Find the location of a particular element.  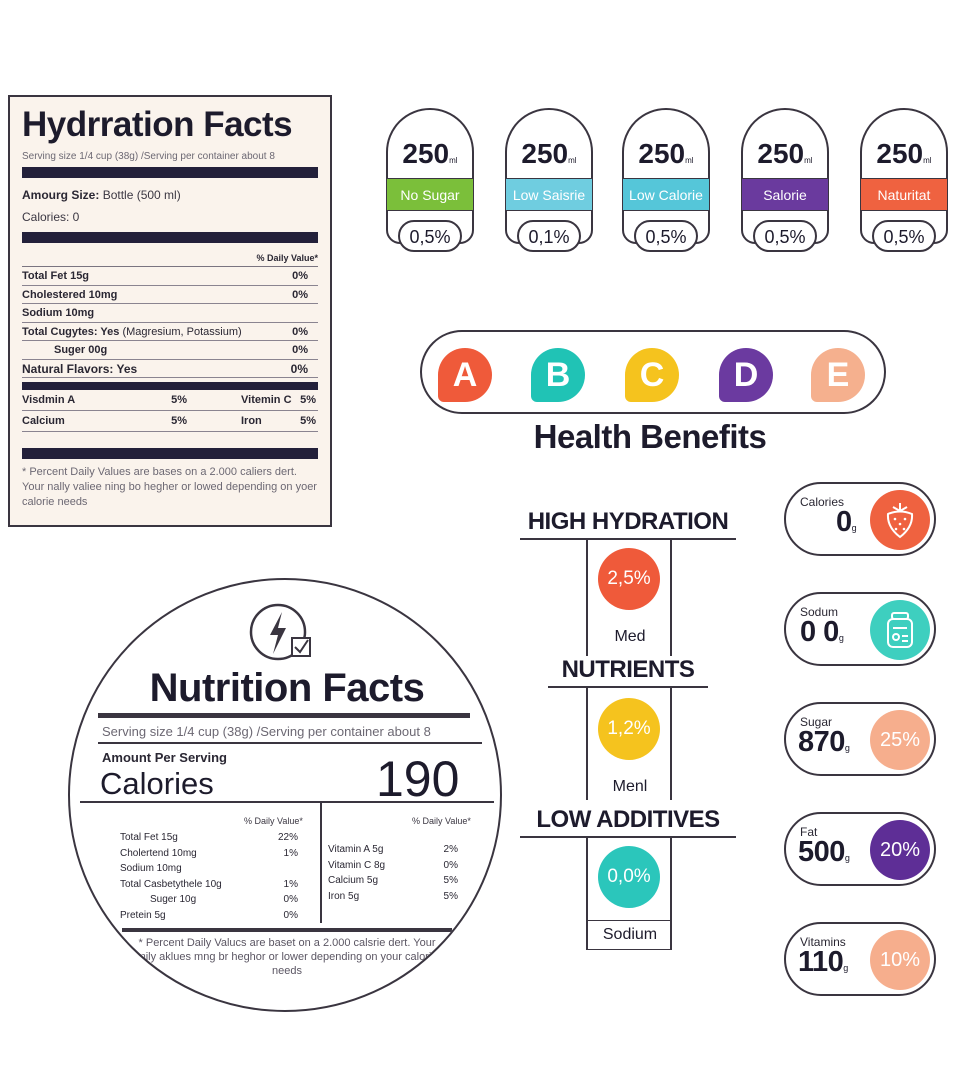

hydration-daily-value-header: % Daily Value* is located at coordinates (170, 258).